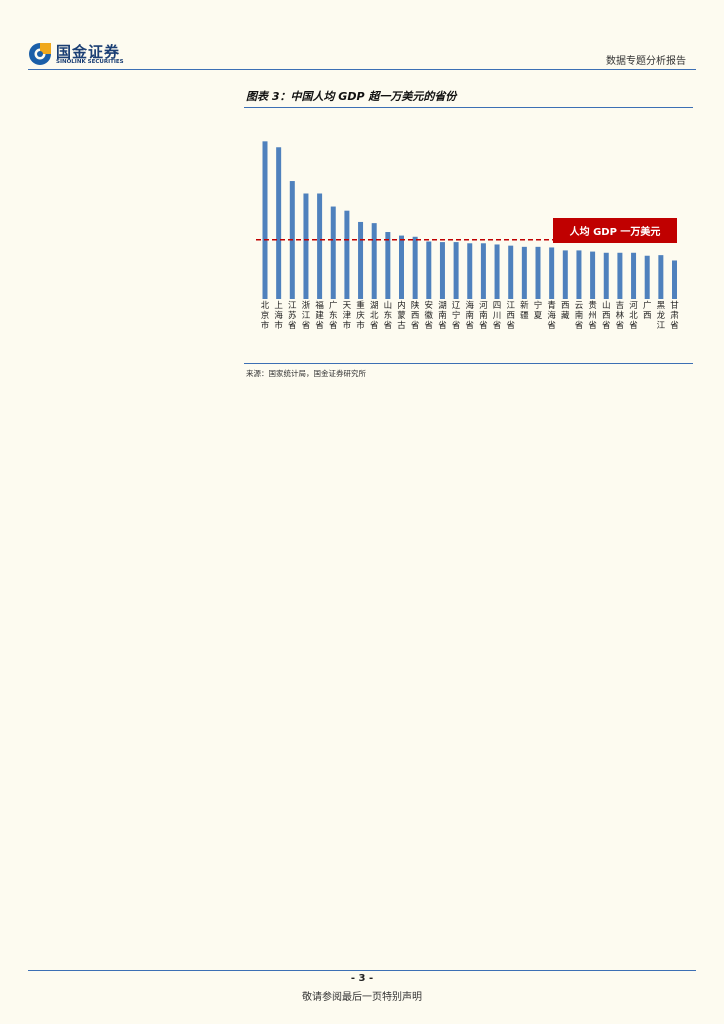 The image size is (724, 1024). Describe the element at coordinates (442, 316) in the screenshot. I see `category-label: 湖南省` at that location.